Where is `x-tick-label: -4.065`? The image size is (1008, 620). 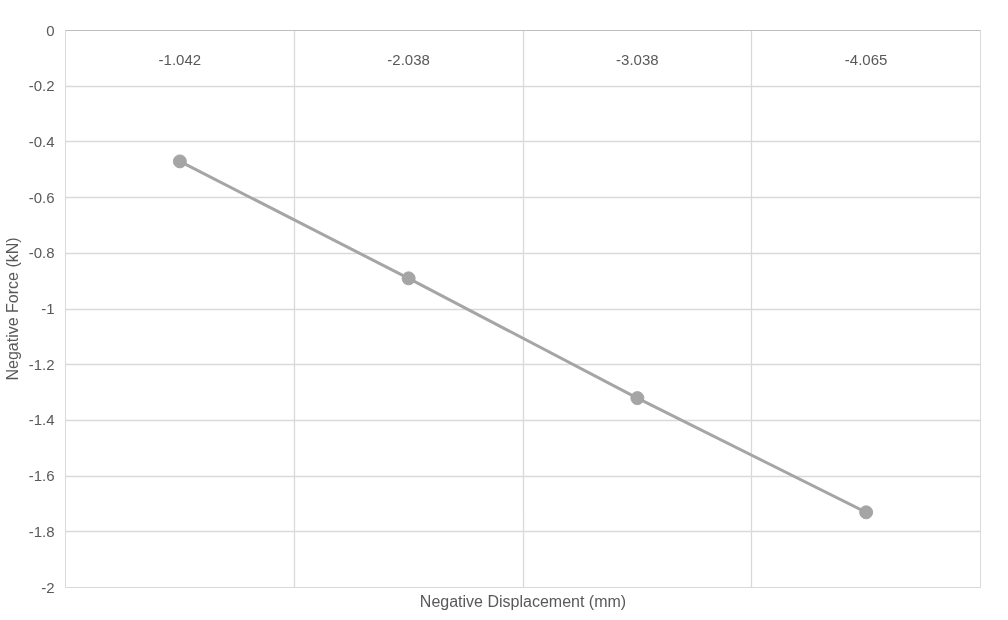 x-tick-label: -4.065 is located at coordinates (866, 59).